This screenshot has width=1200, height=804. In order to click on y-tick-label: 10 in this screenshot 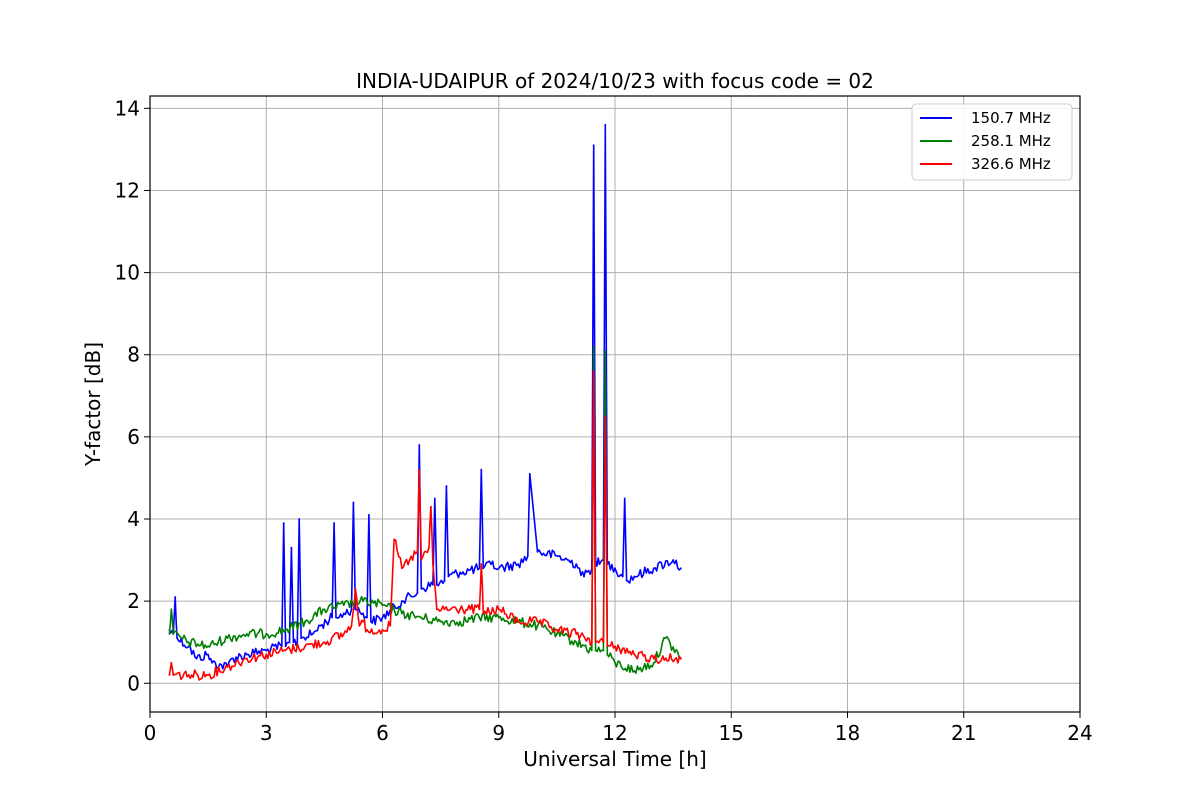, I will do `click(127, 273)`.